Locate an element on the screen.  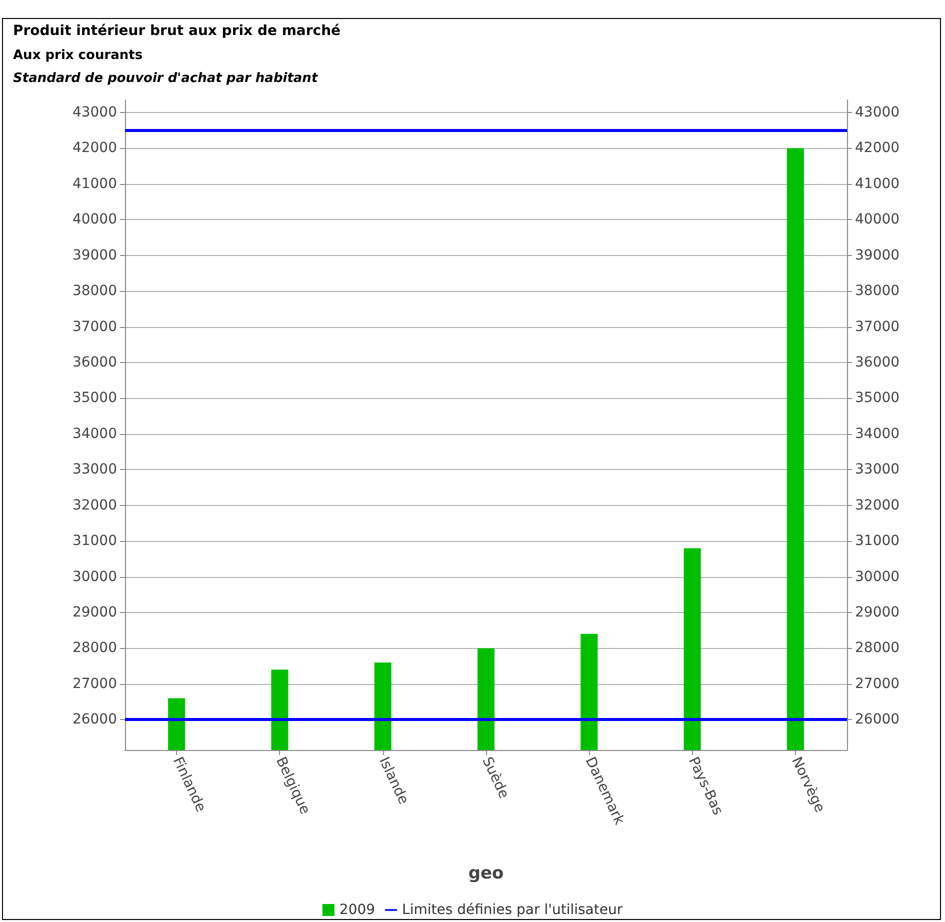
y-tick-label: 33000 is located at coordinates (94, 470).